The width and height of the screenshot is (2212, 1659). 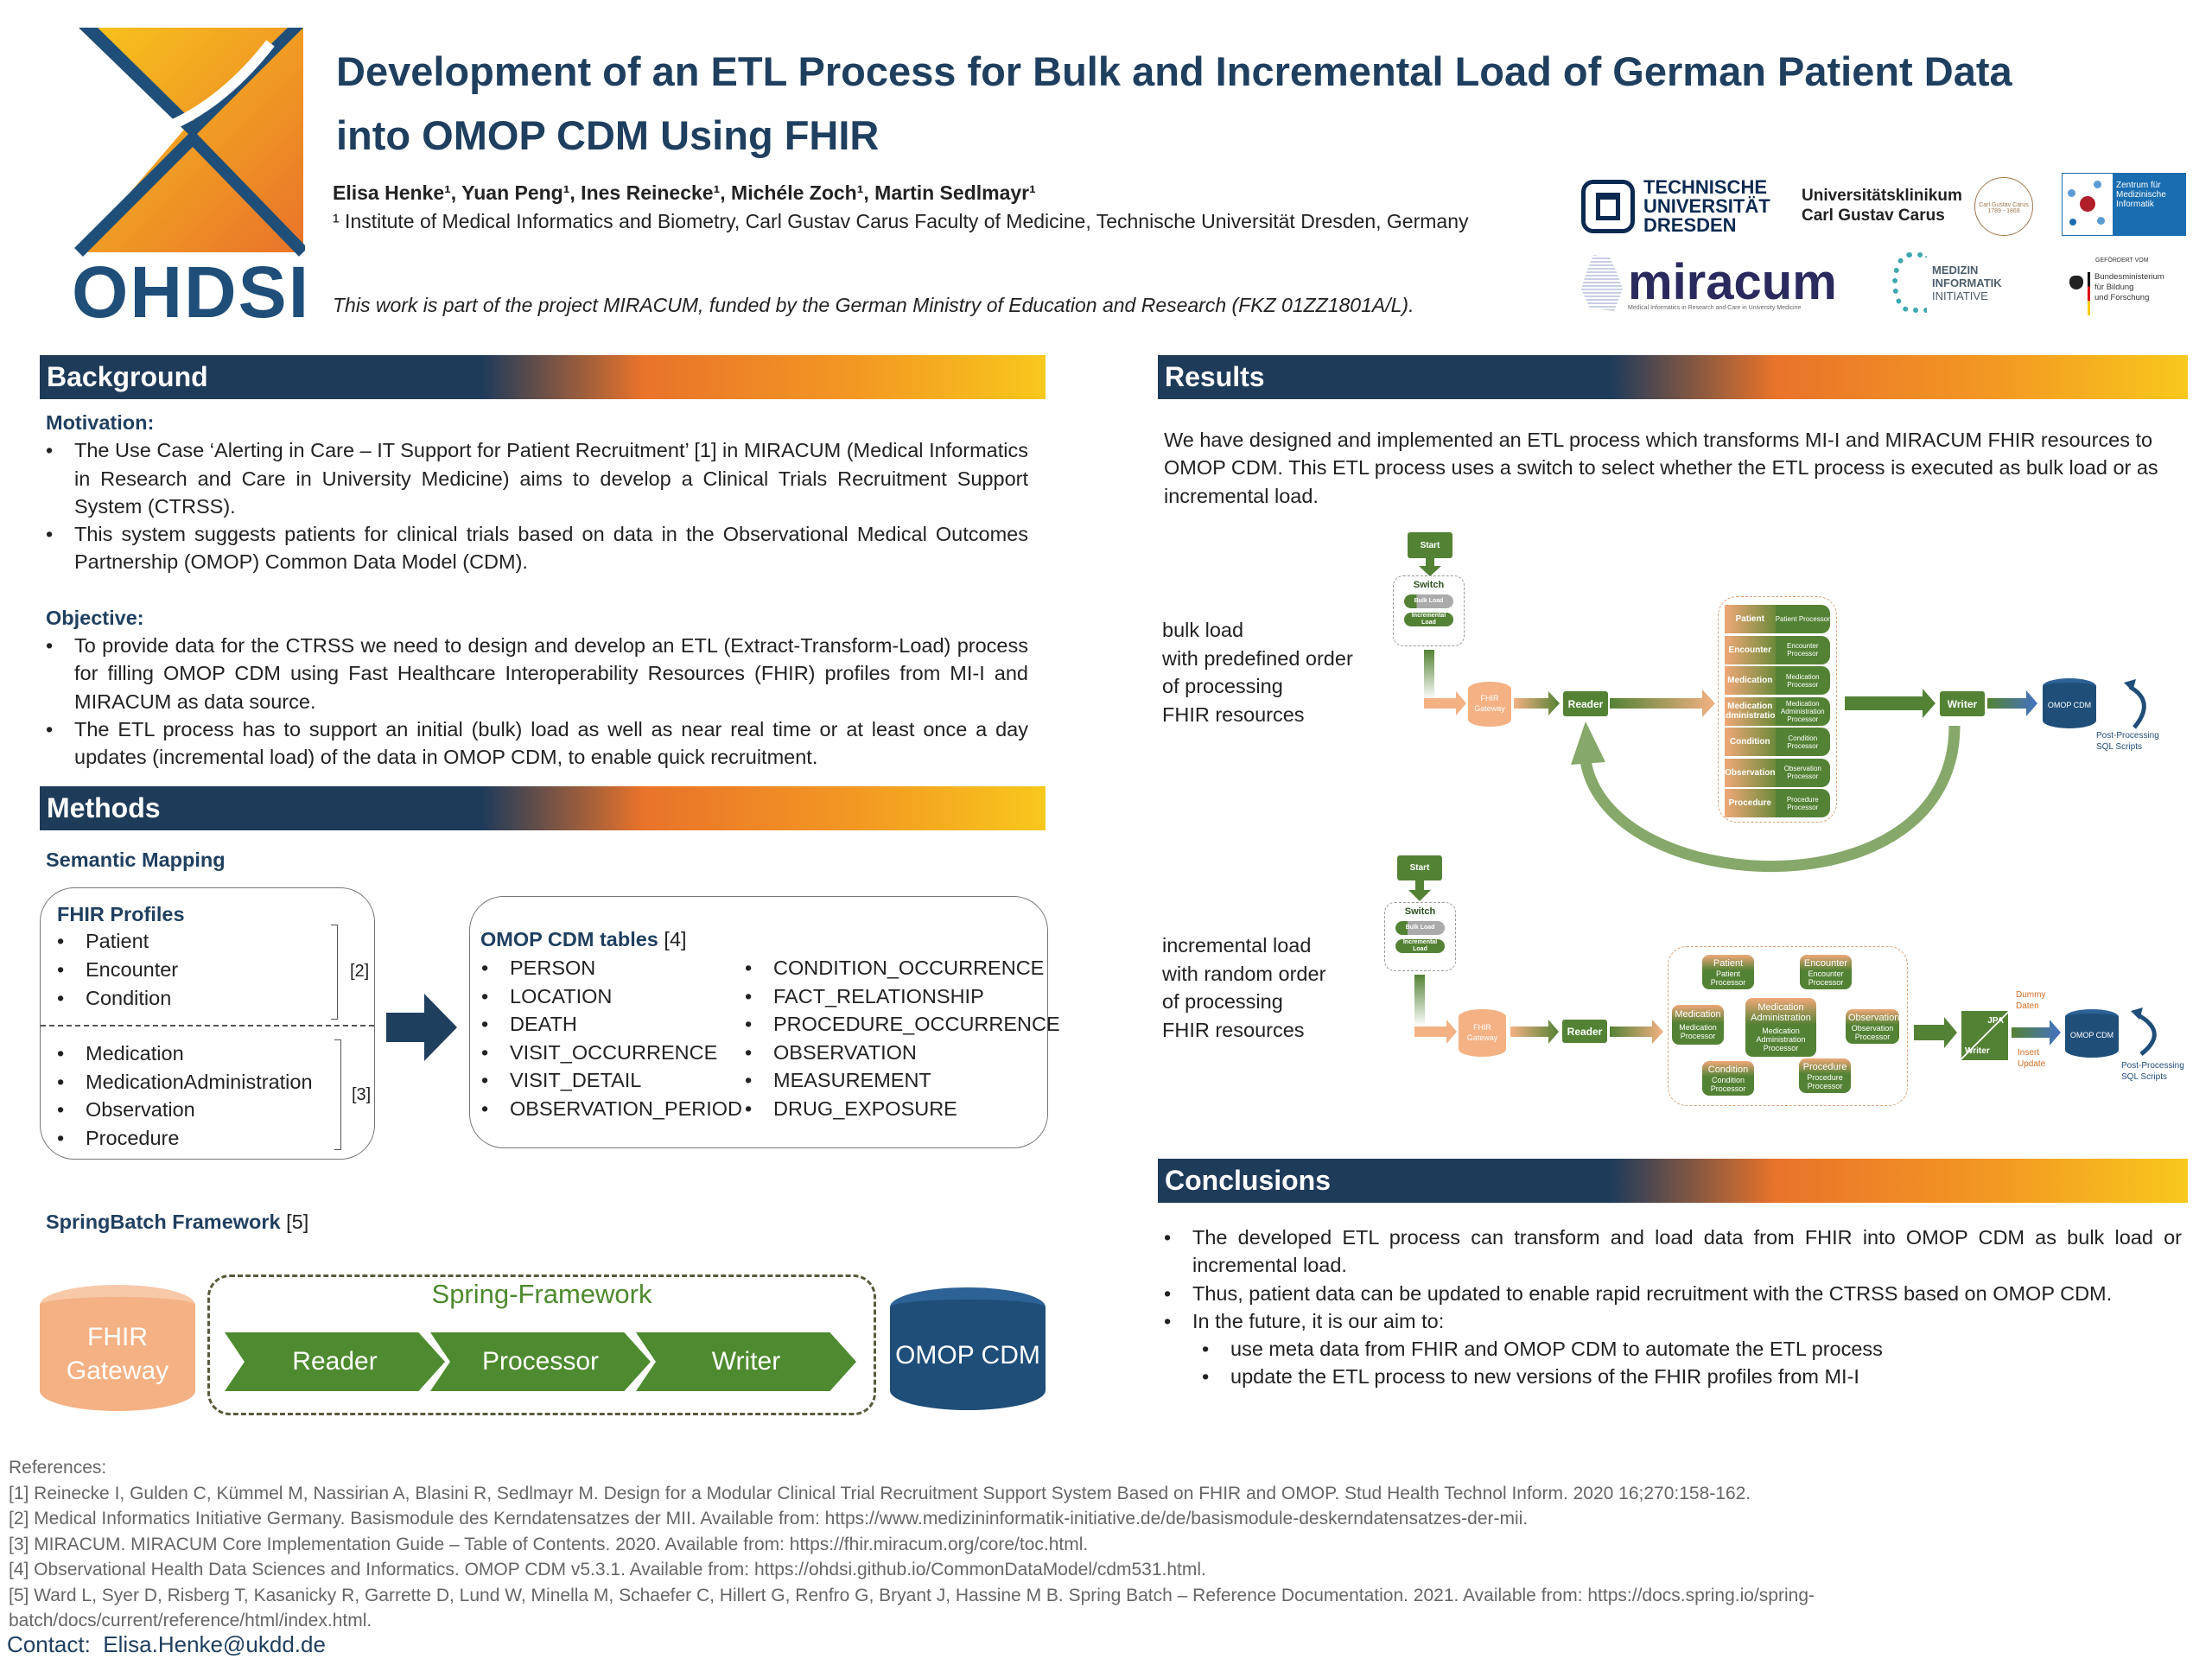 What do you see at coordinates (902, 1024) in the screenshot?
I see `omop-table-item: PROCEDURE_OCCURRENCE` at bounding box center [902, 1024].